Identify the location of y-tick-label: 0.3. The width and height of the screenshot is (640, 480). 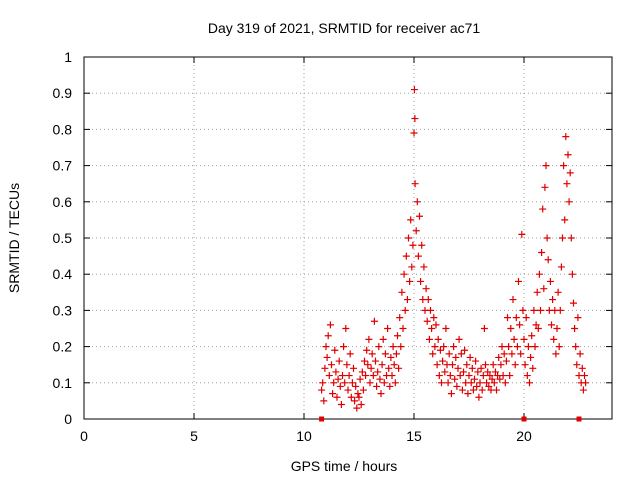
(63, 310).